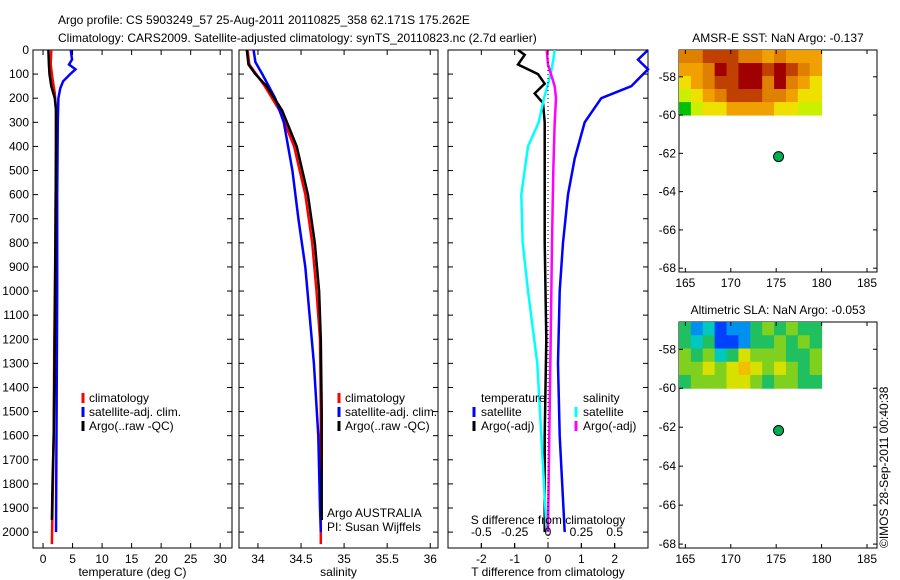 The image size is (900, 580). Describe the element at coordinates (287, 291) in the screenshot. I see `salinity-series-satellite-adj-clim-` at that location.